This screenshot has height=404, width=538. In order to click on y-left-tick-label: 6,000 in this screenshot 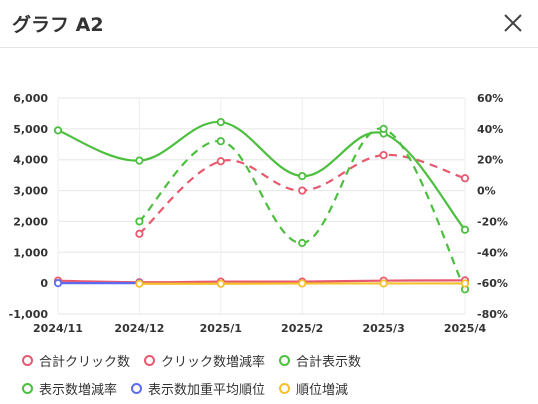, I will do `click(30, 98)`.